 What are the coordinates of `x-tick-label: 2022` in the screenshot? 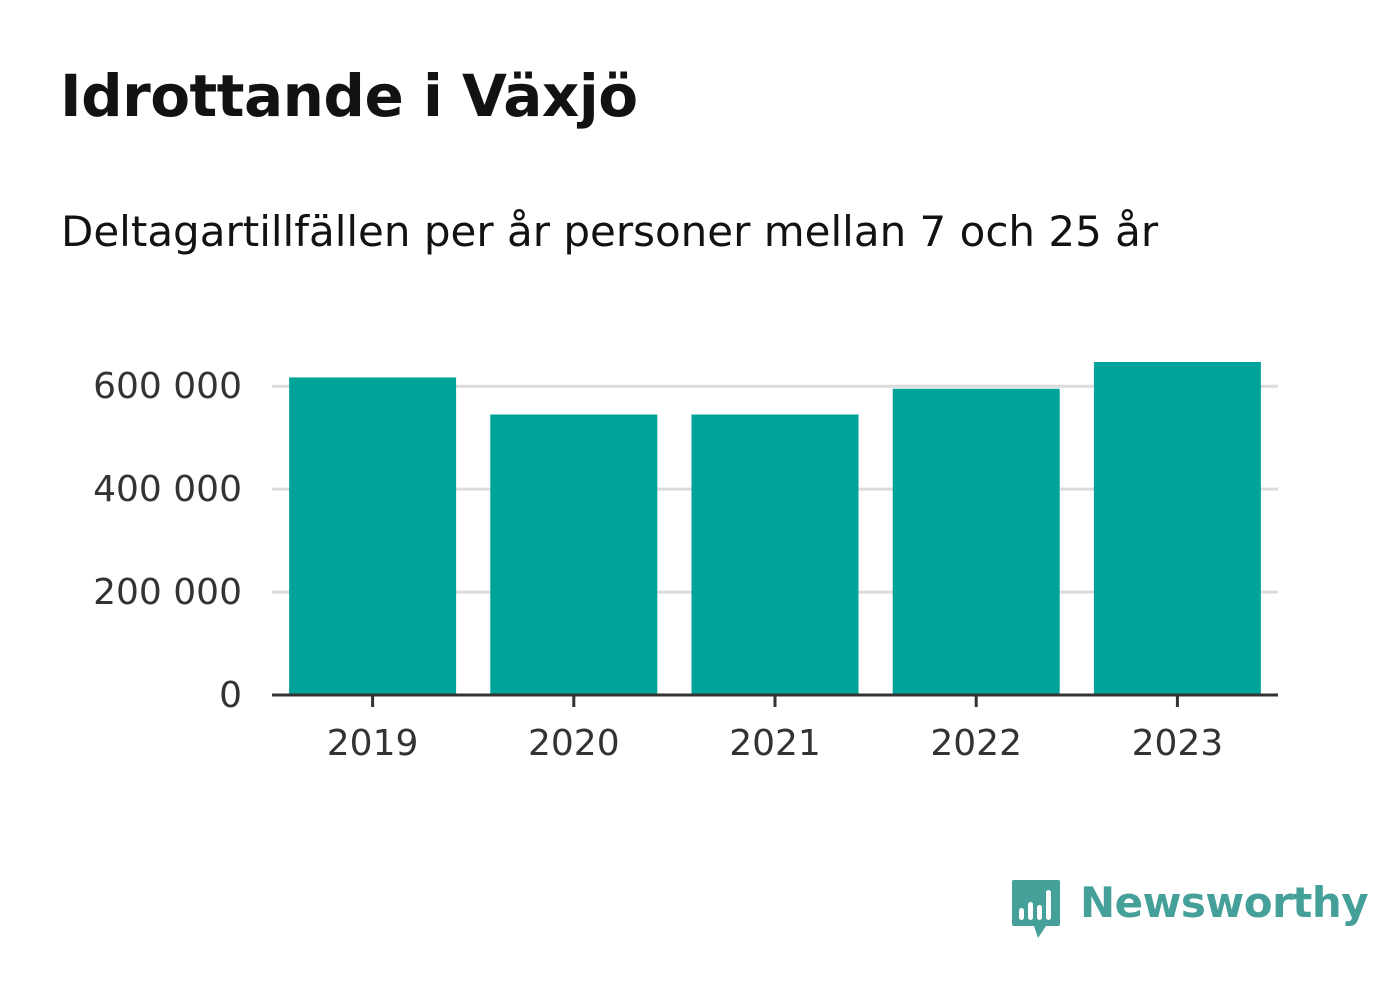 It's located at (976, 743).